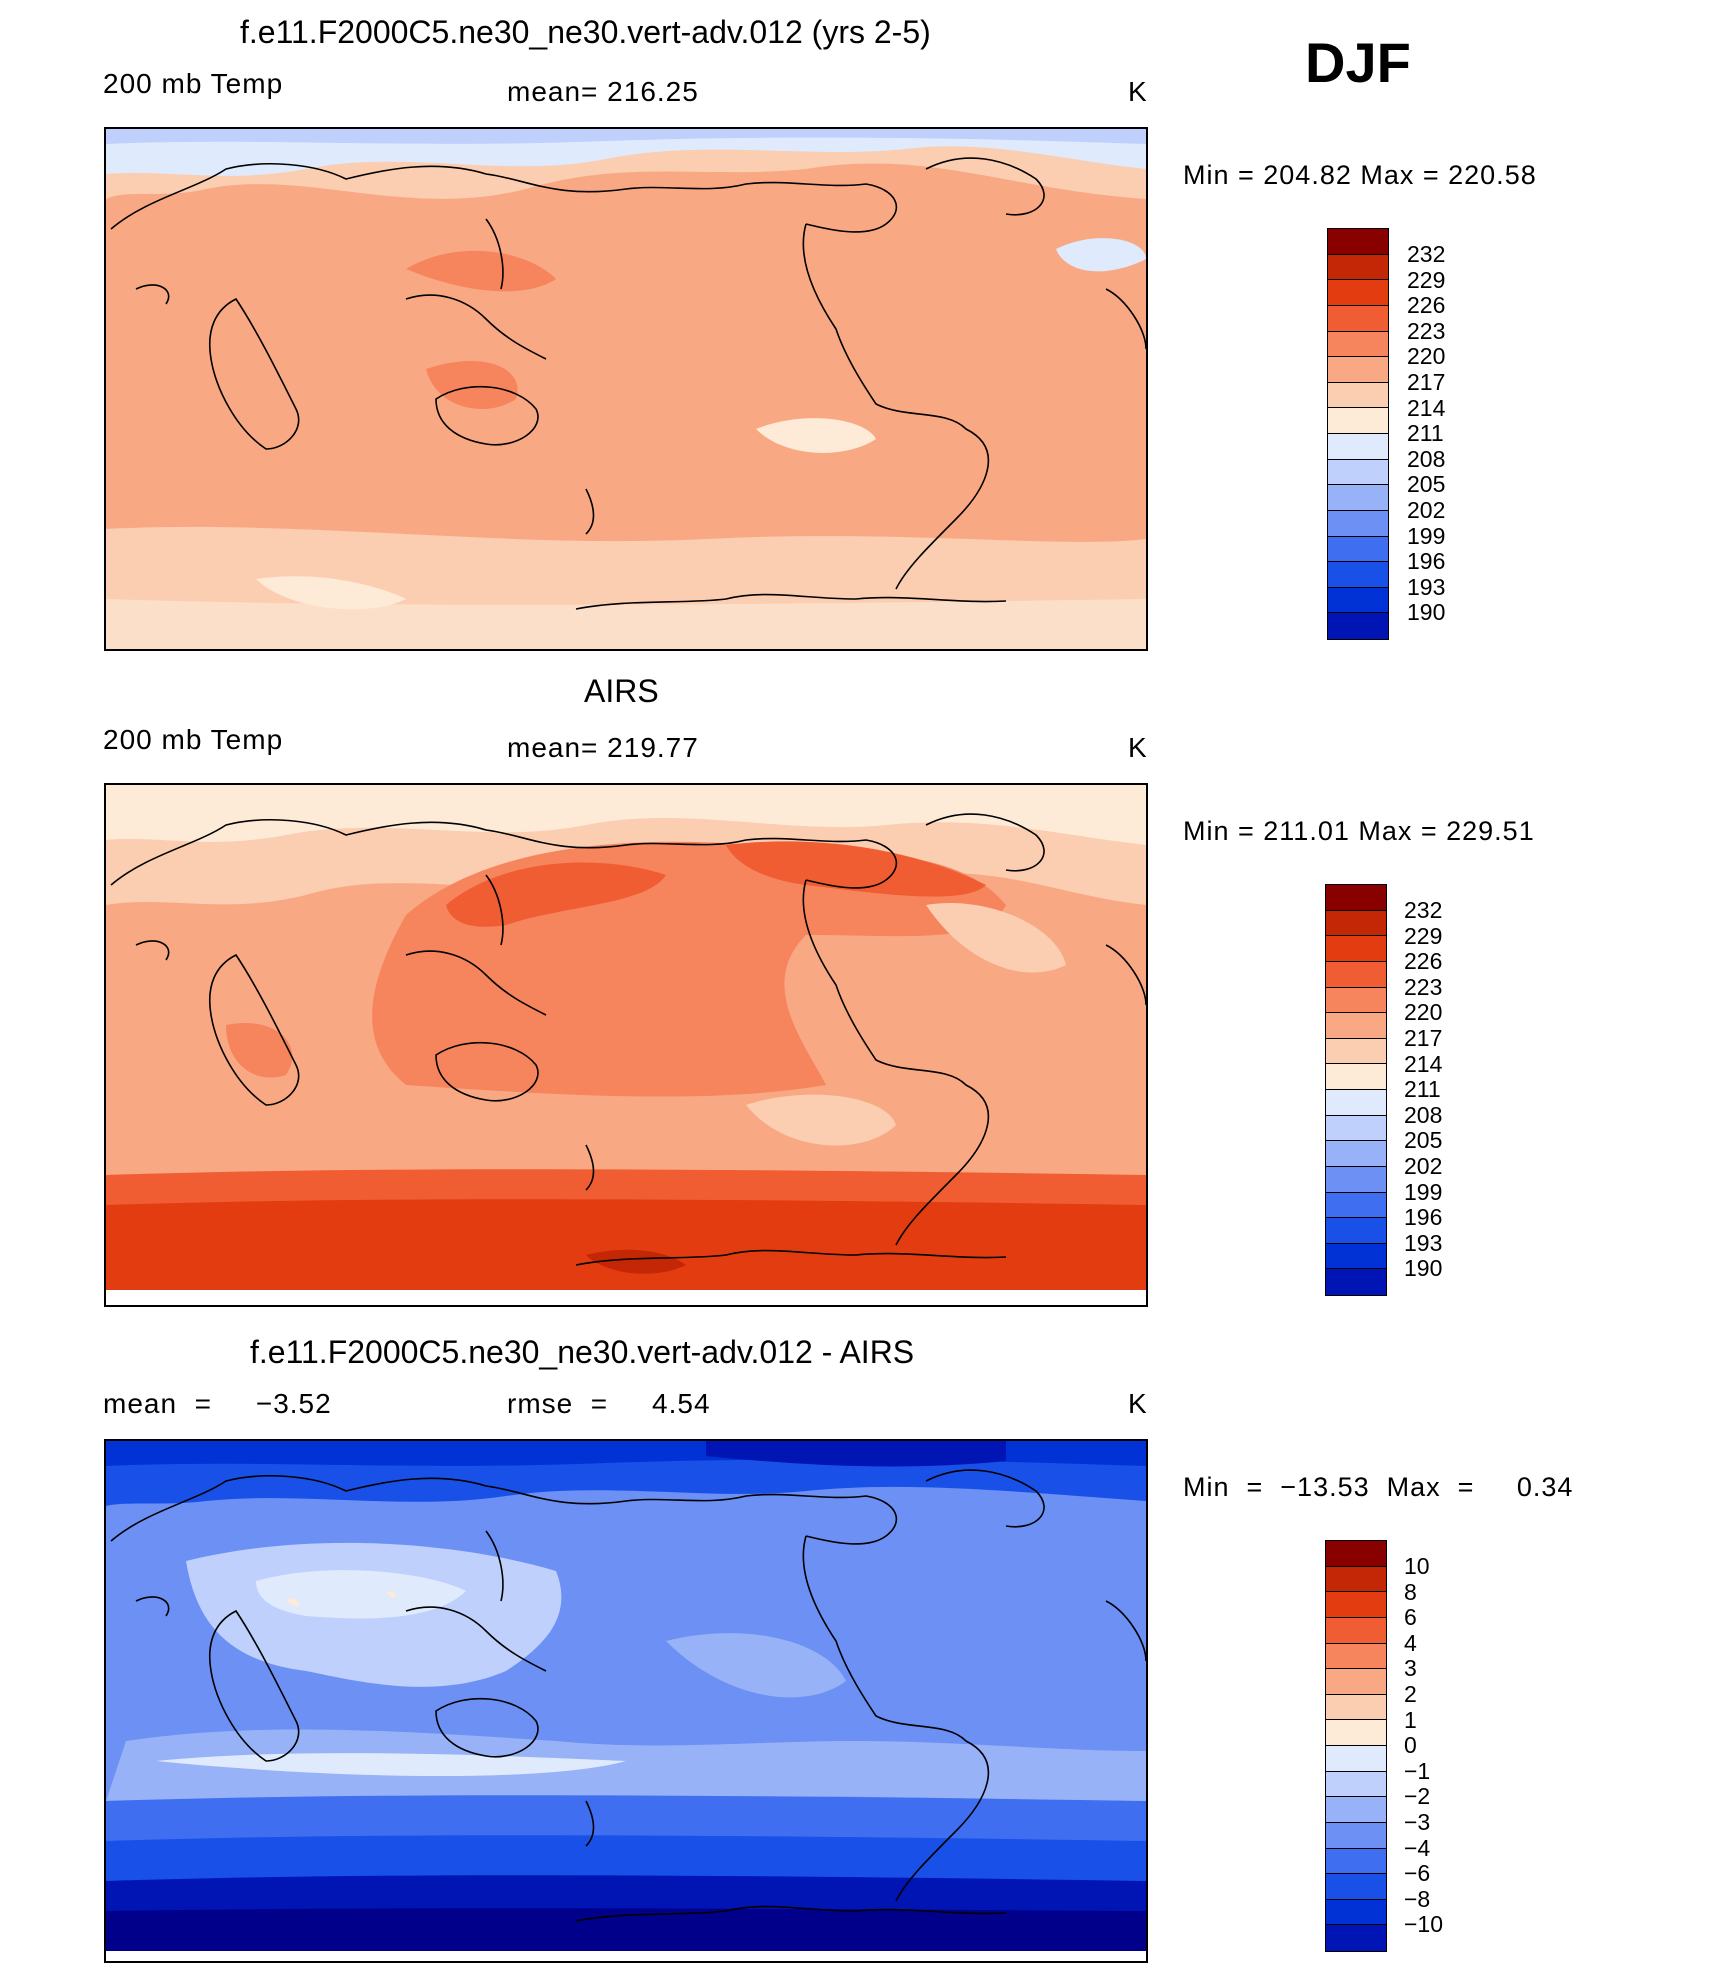  I want to click on colorbar-tick-label: −3, so click(1417, 1821).